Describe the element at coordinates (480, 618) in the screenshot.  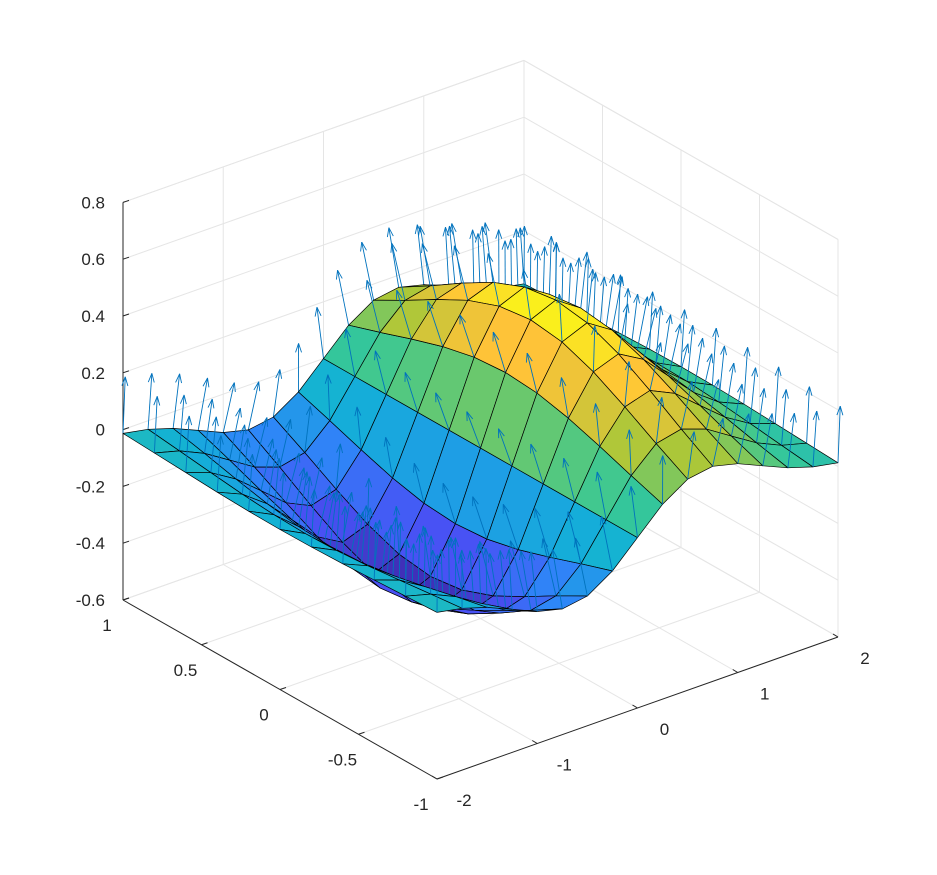
I see `grid-line-floor-y` at that location.